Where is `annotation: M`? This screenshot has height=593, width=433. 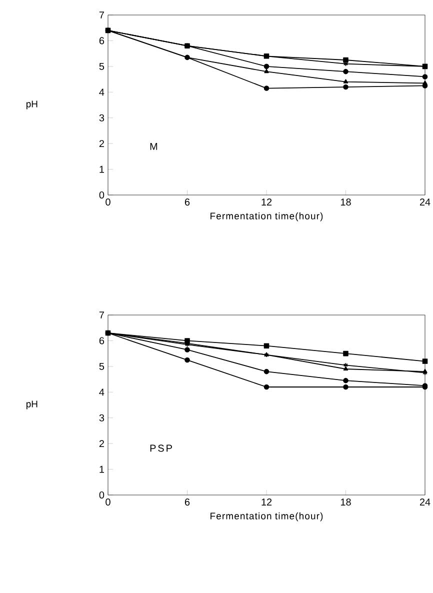 annotation: M is located at coordinates (154, 146).